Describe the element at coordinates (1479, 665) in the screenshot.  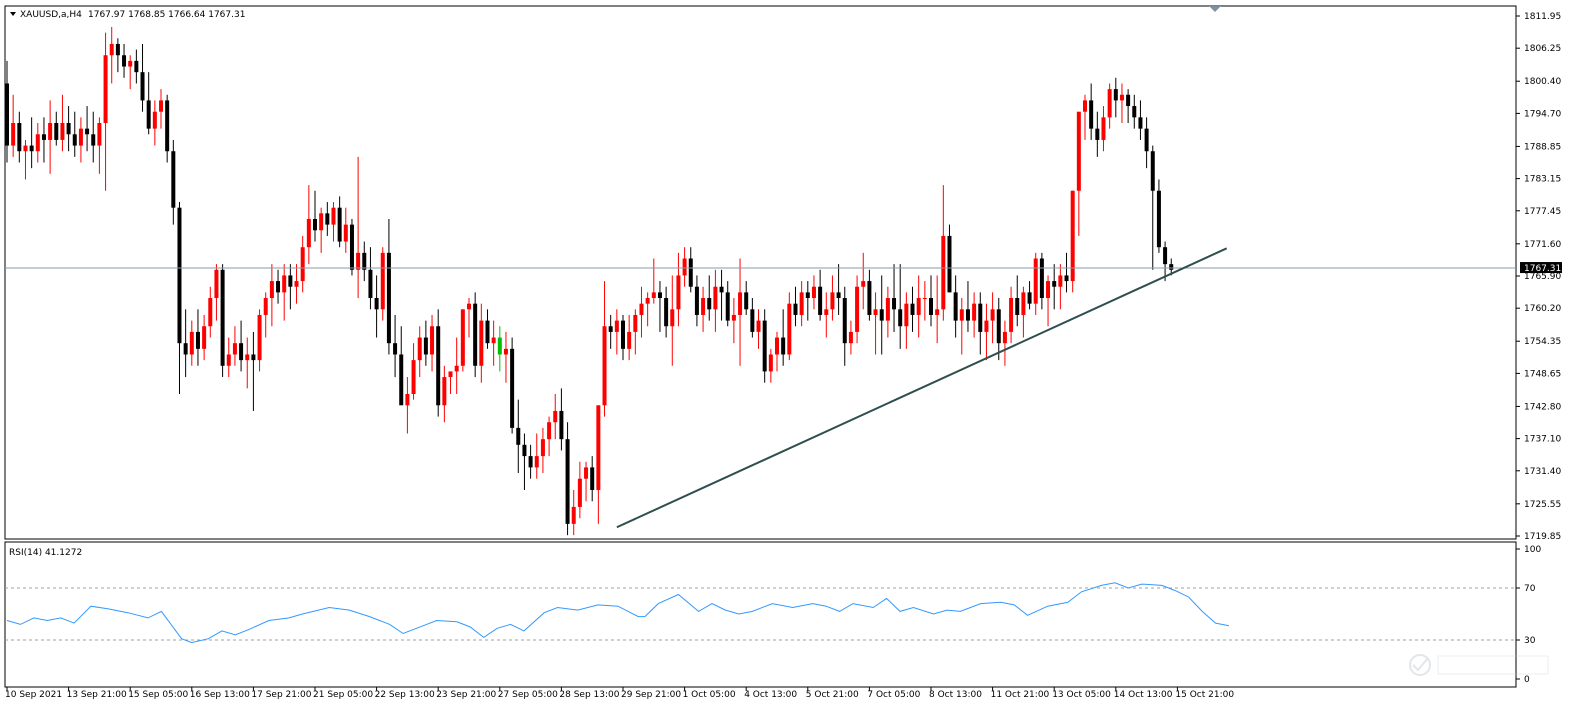
I see `watermark-logo` at that location.